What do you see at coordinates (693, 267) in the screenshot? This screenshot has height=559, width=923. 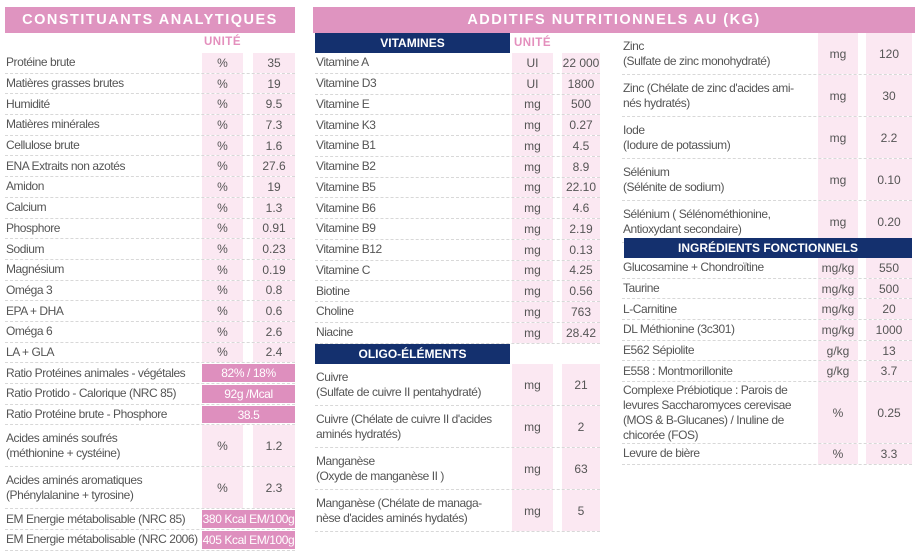 I see `row-label: Glucosamine + Chondroïtine` at bounding box center [693, 267].